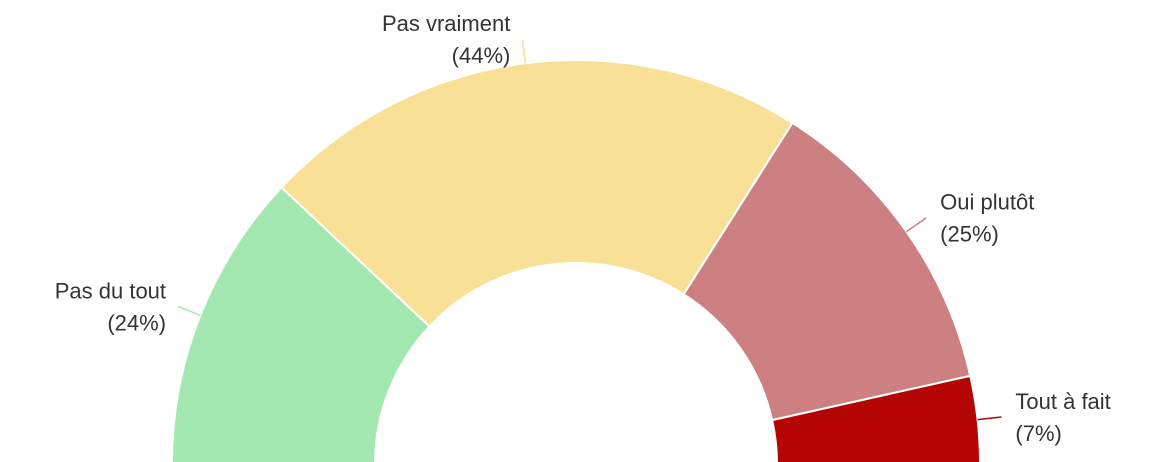  I want to click on slice-label: Pas du tout, so click(110, 290).